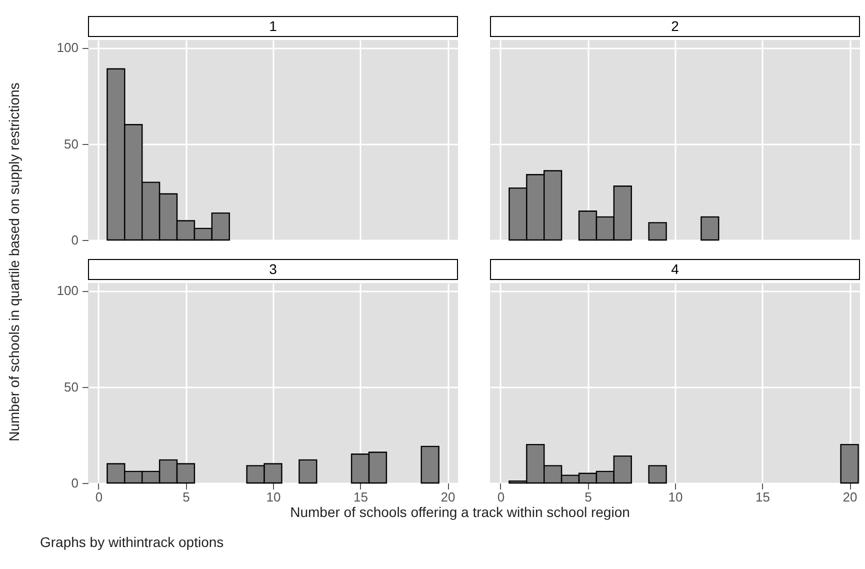 Image resolution: width=865 pixels, height=569 pixels. I want to click on chart-title: 3, so click(273, 269).